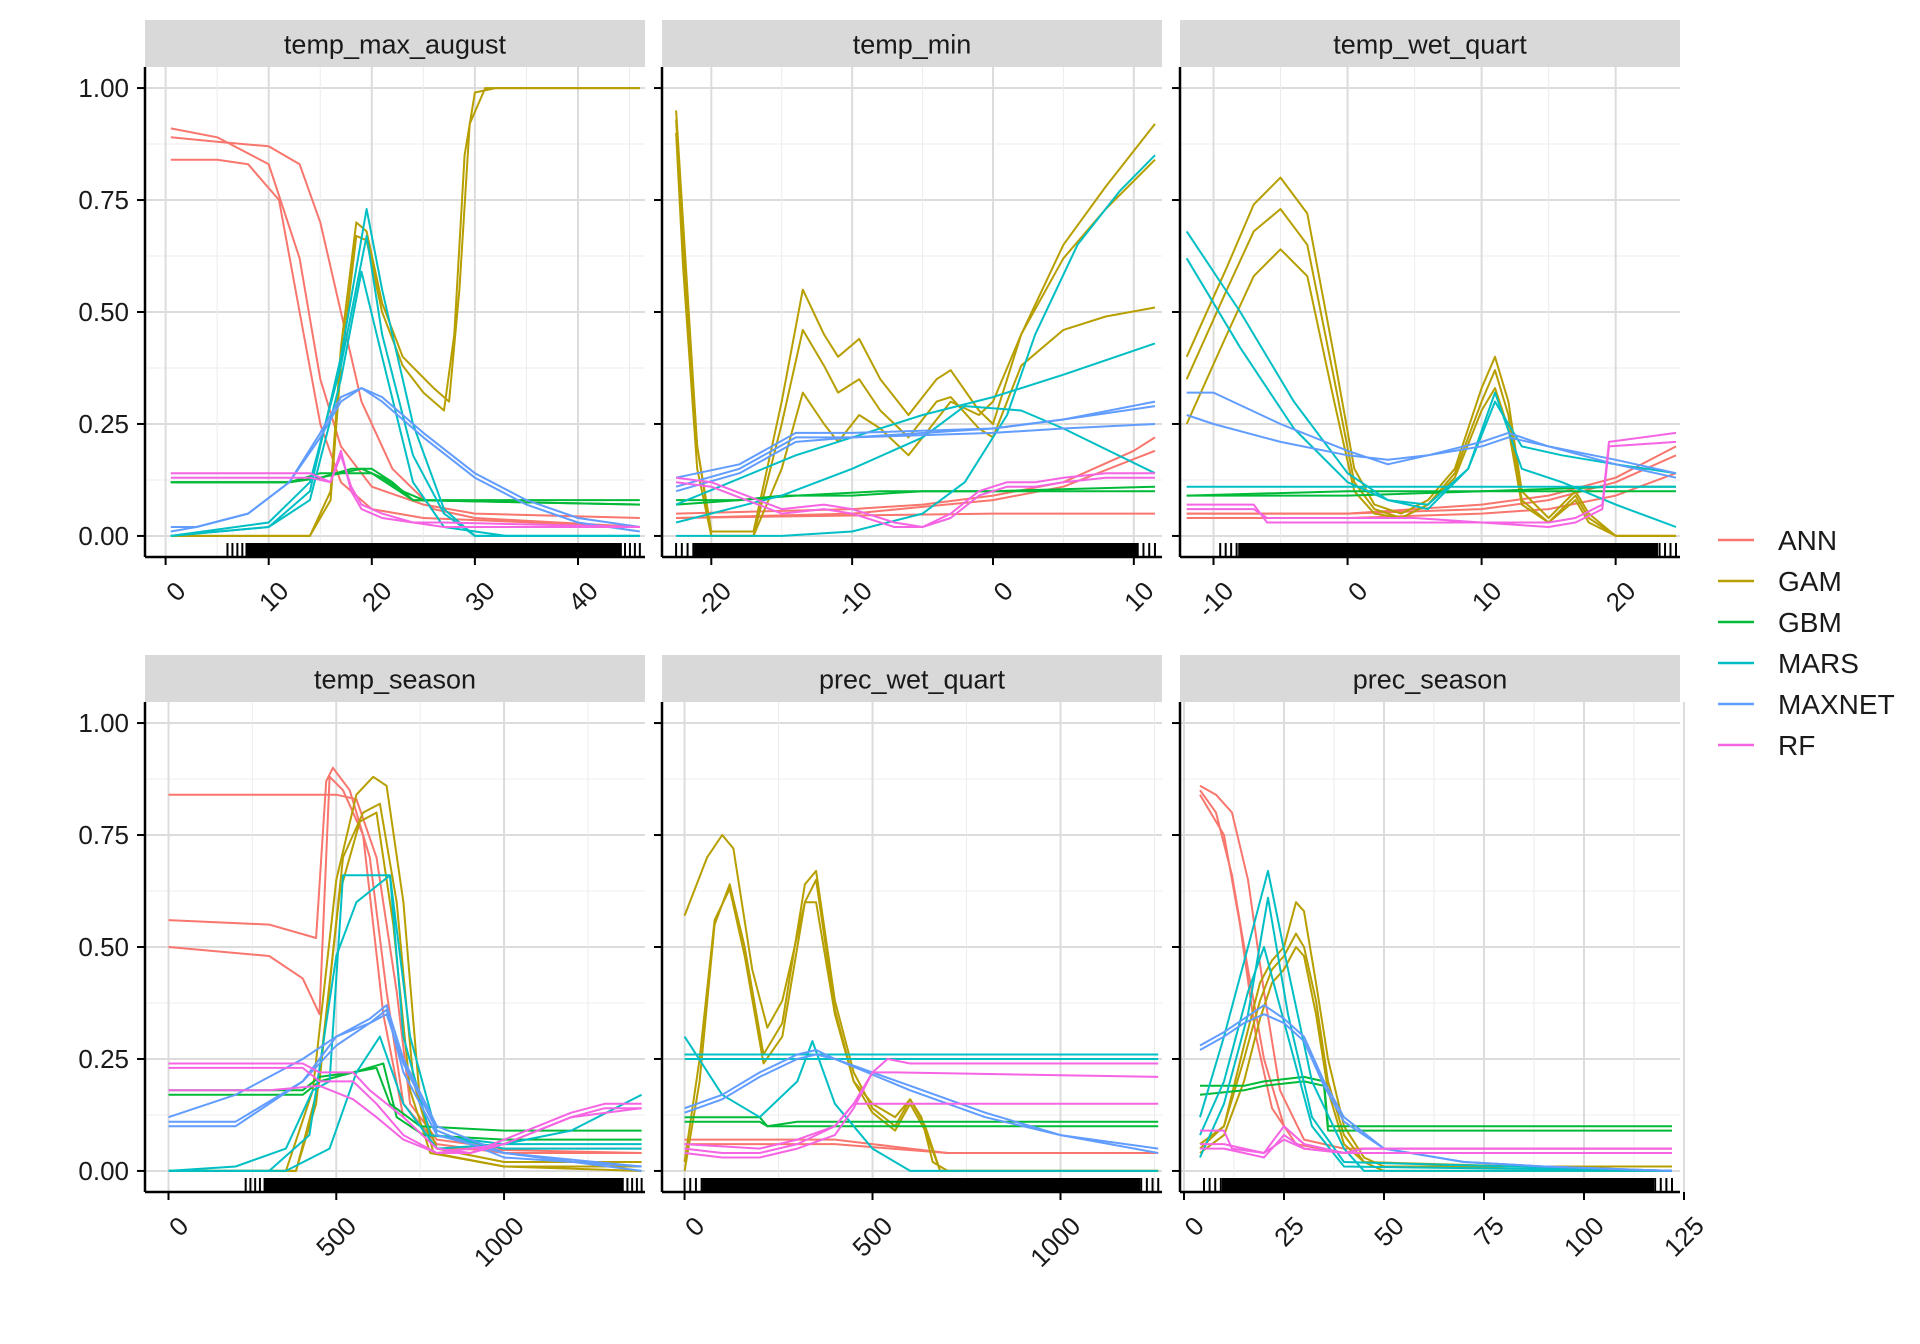 The height and width of the screenshot is (1344, 1920). I want to click on panel-temp_wet_quart: temp_wet_quart -10 0 10 20, so click(1426, 321).